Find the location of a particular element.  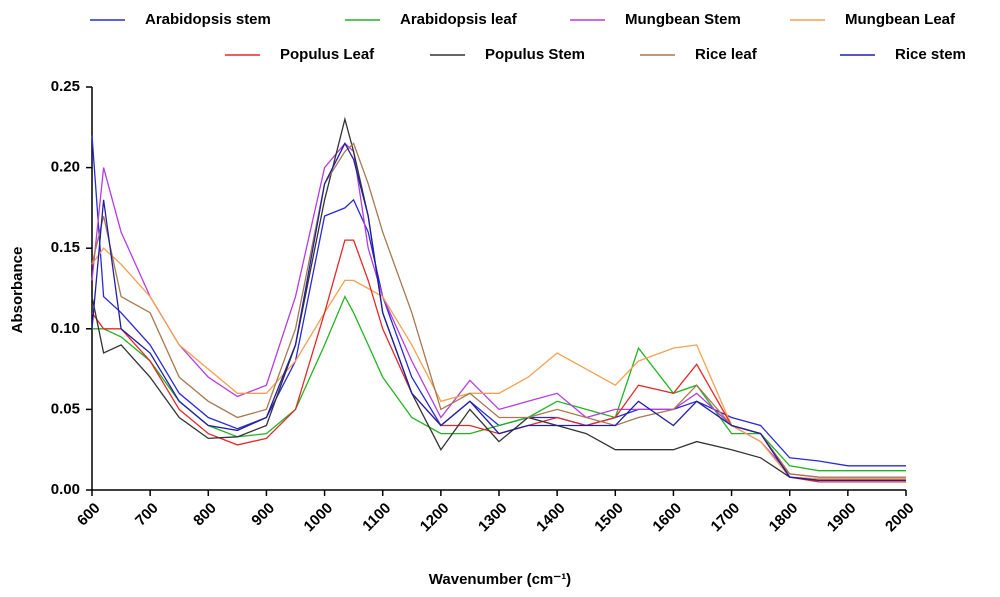

x-tick-label: 1700 is located at coordinates (726, 518).